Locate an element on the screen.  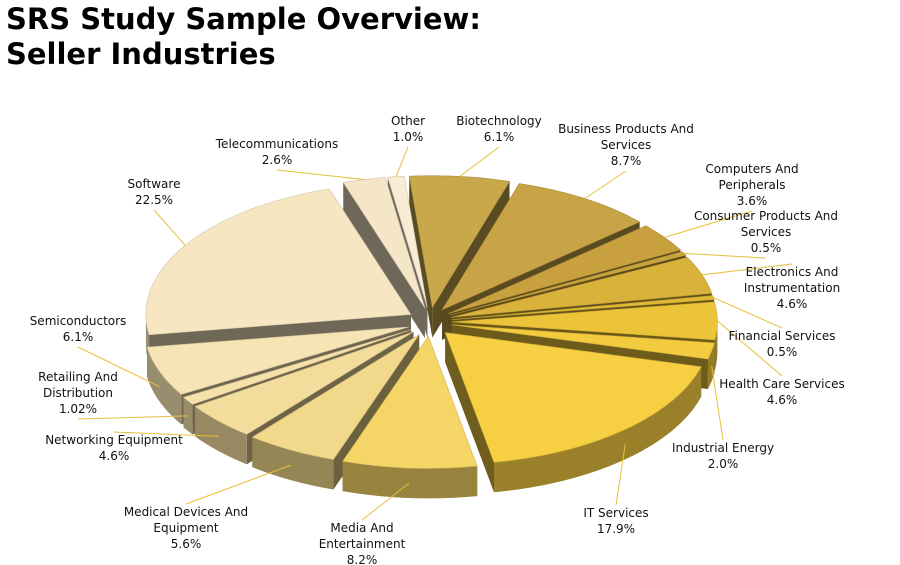
slice-name-label: Biotechnology is located at coordinates (499, 121).